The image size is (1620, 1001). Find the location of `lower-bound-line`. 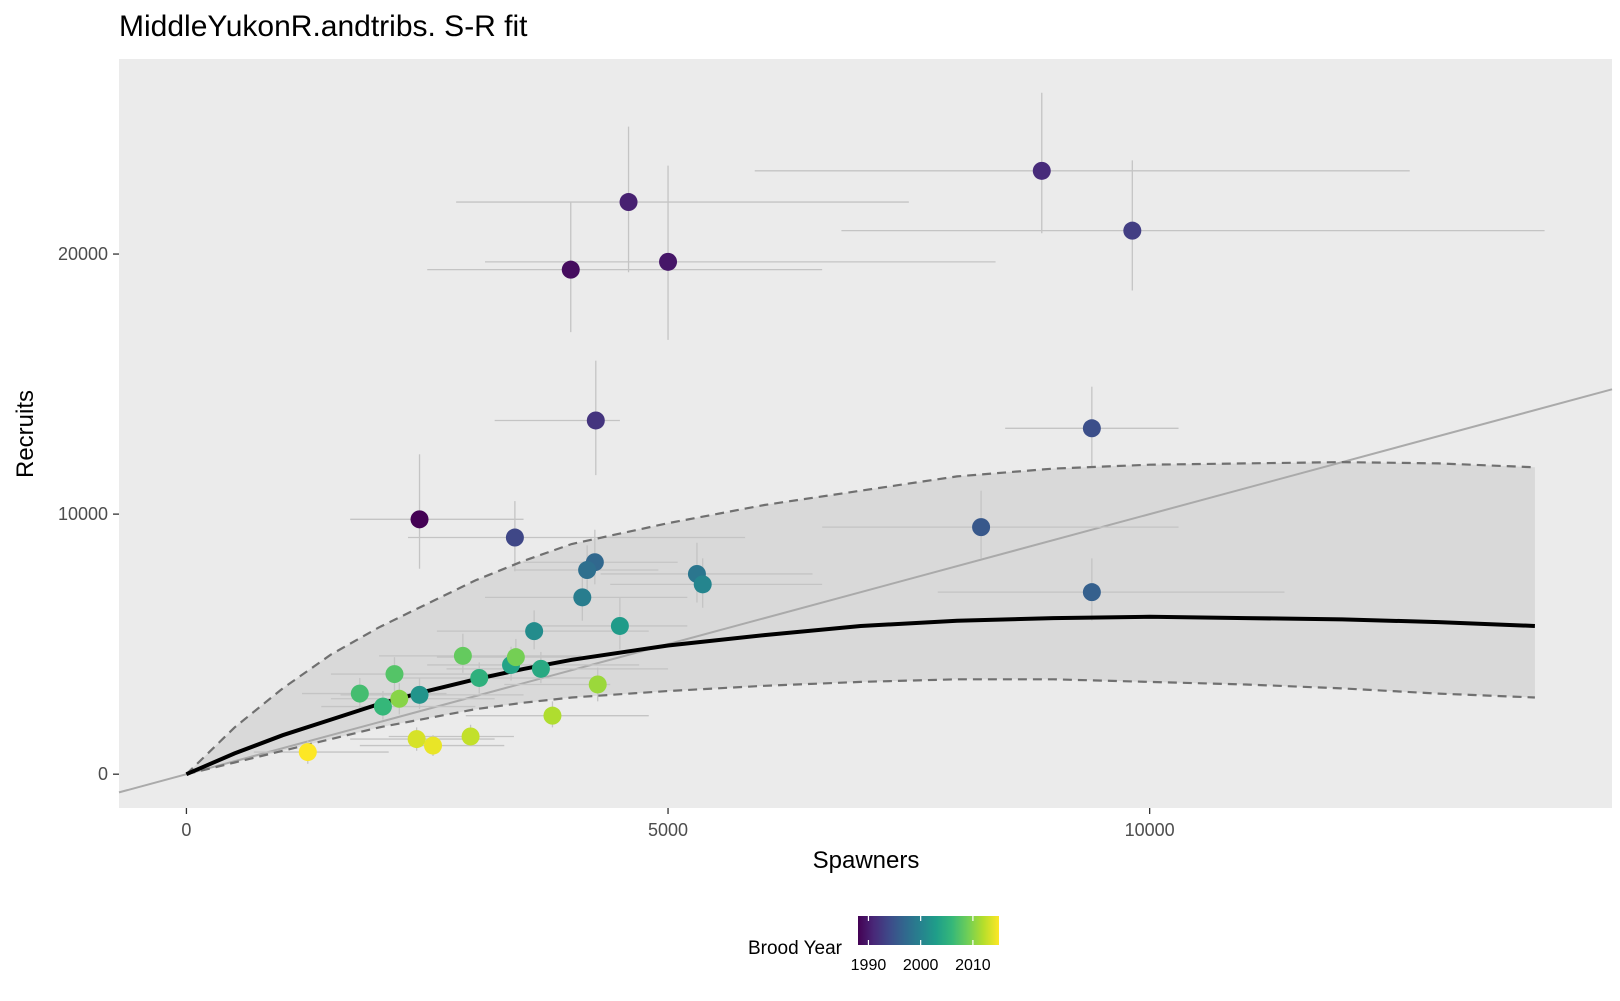

lower-bound-line is located at coordinates (860, 727).